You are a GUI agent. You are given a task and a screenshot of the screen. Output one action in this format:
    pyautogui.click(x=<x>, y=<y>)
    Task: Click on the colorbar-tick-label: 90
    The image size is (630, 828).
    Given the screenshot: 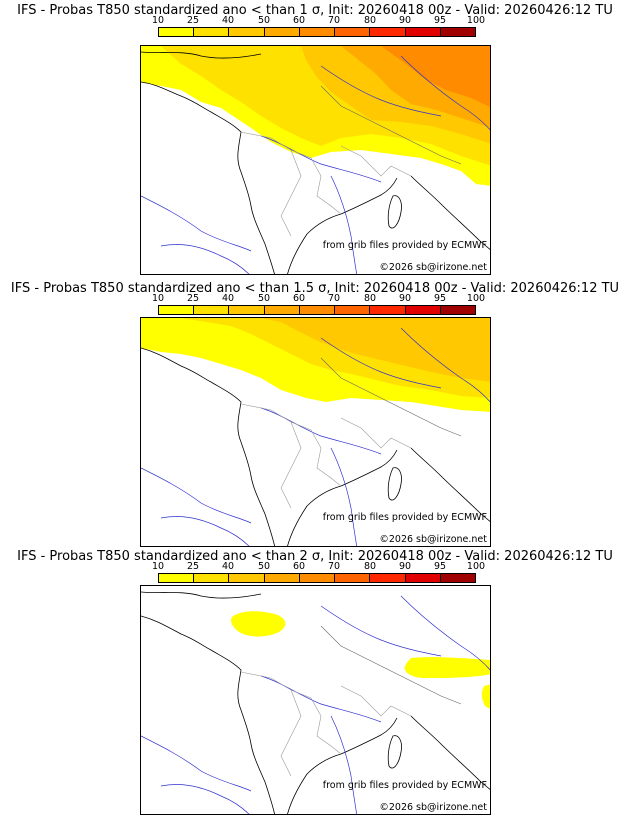 What is the action you would take?
    pyautogui.click(x=405, y=566)
    